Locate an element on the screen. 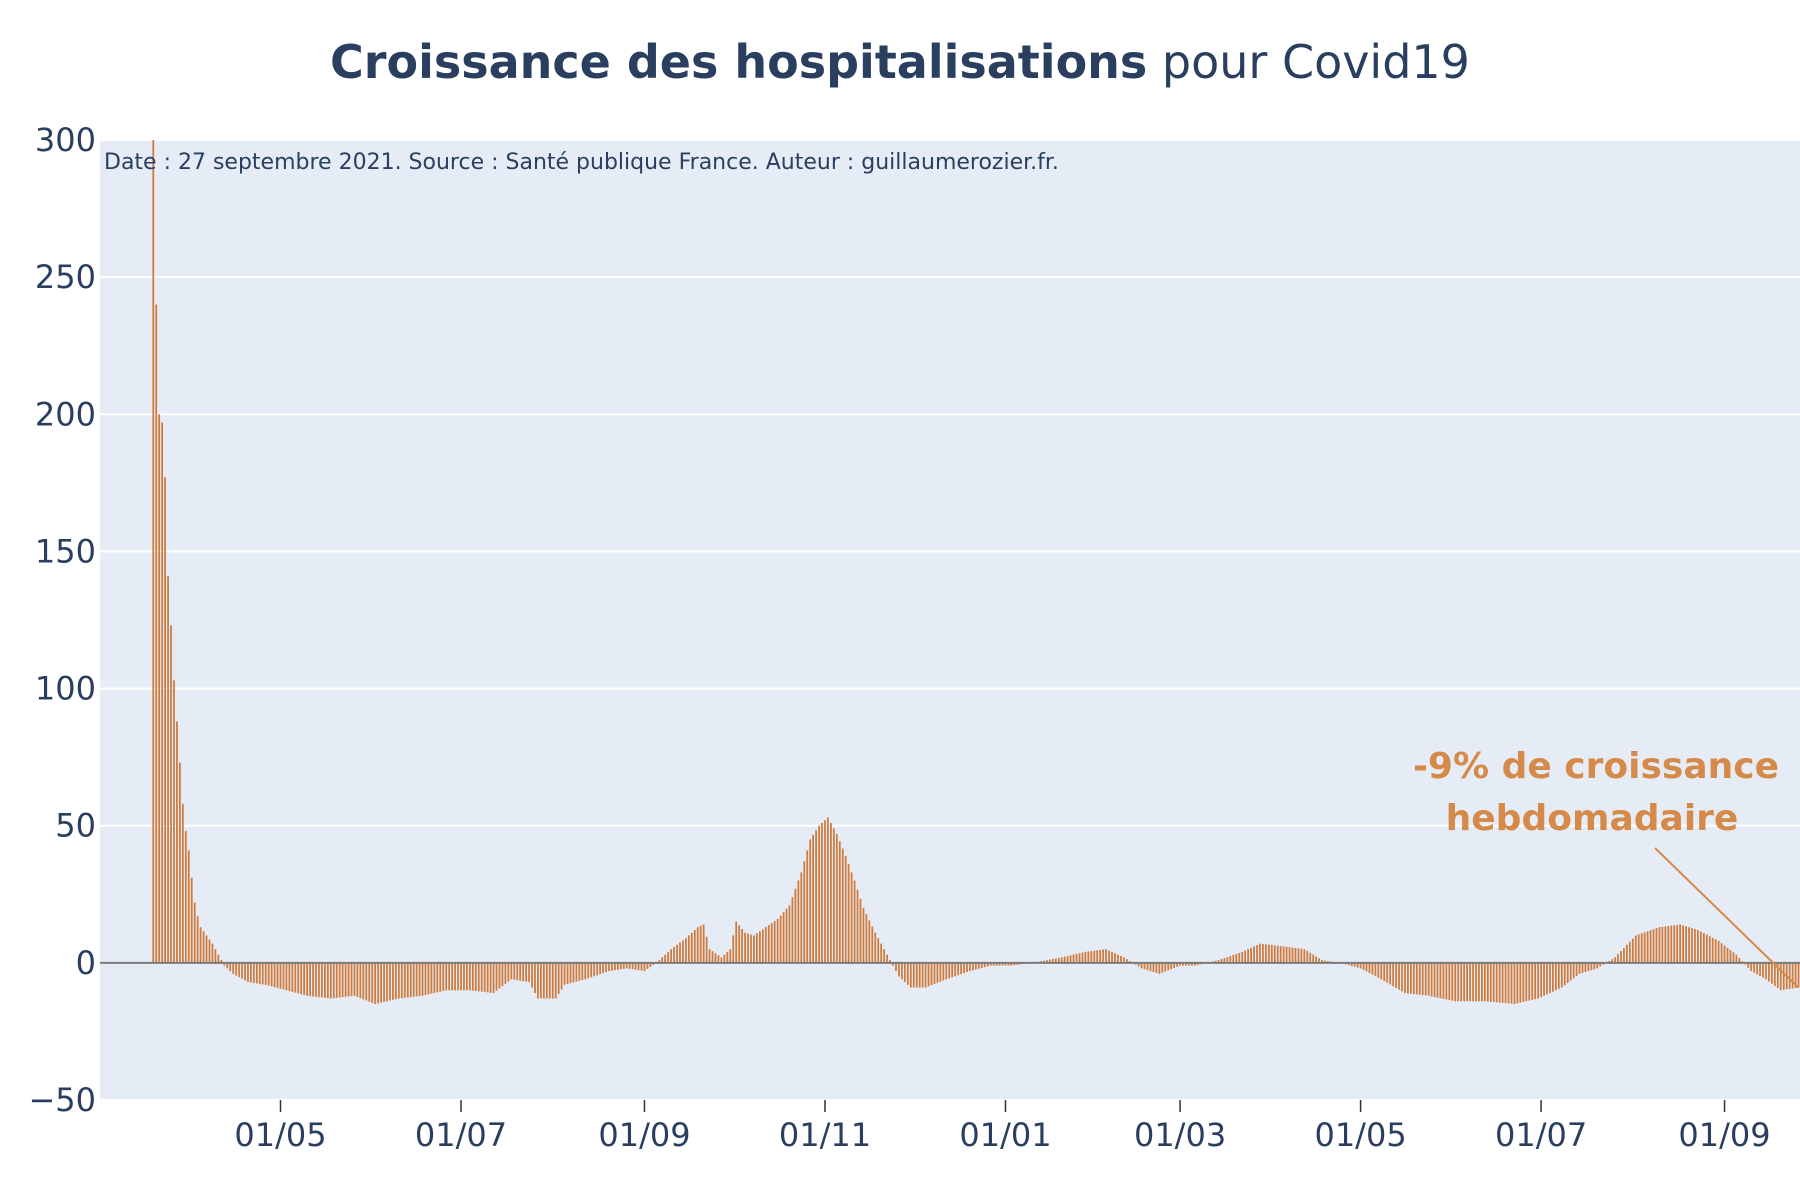 The width and height of the screenshot is (1800, 1200). y-tick-label: 0 is located at coordinates (86, 963).